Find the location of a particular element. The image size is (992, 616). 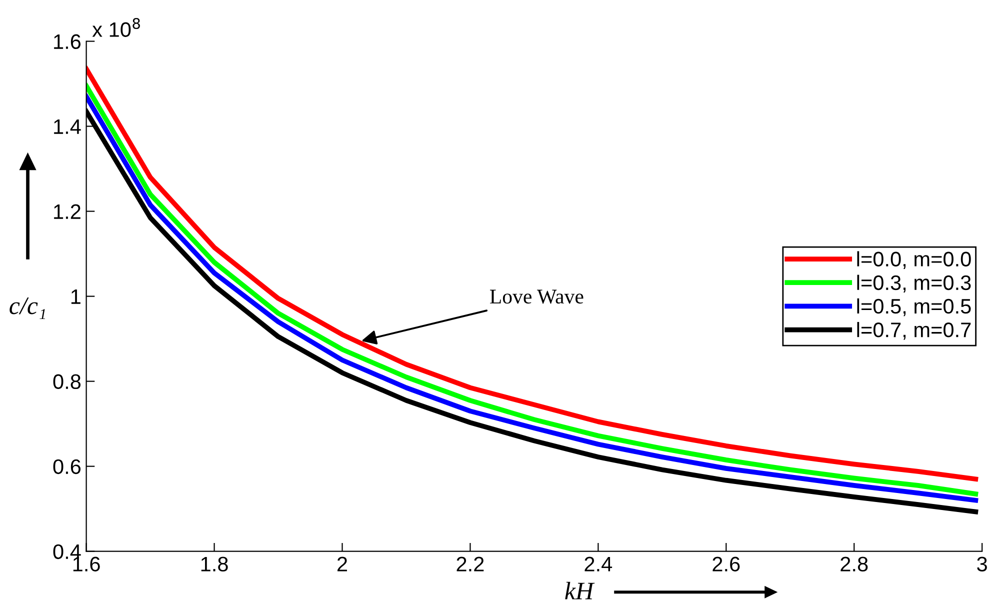

legend-label: l=0.0, m=0.0 is located at coordinates (914, 260).